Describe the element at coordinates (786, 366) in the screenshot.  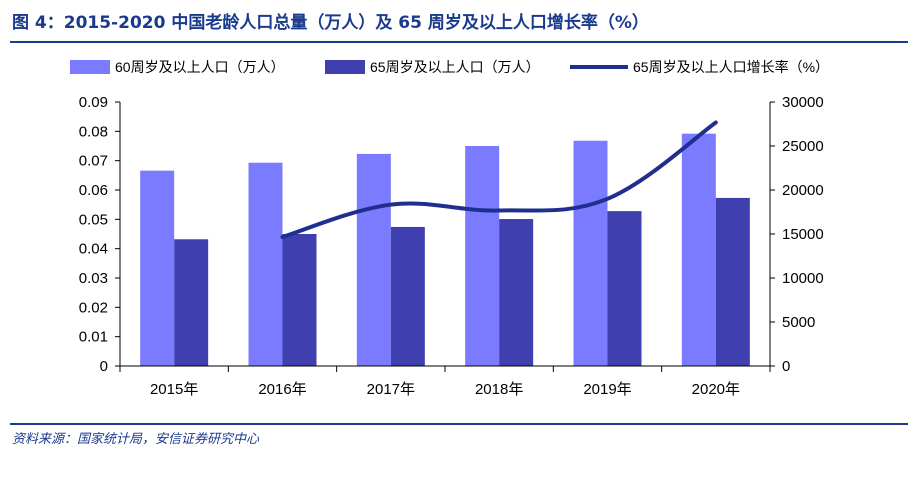
I see `right-tick-label: 0` at that location.